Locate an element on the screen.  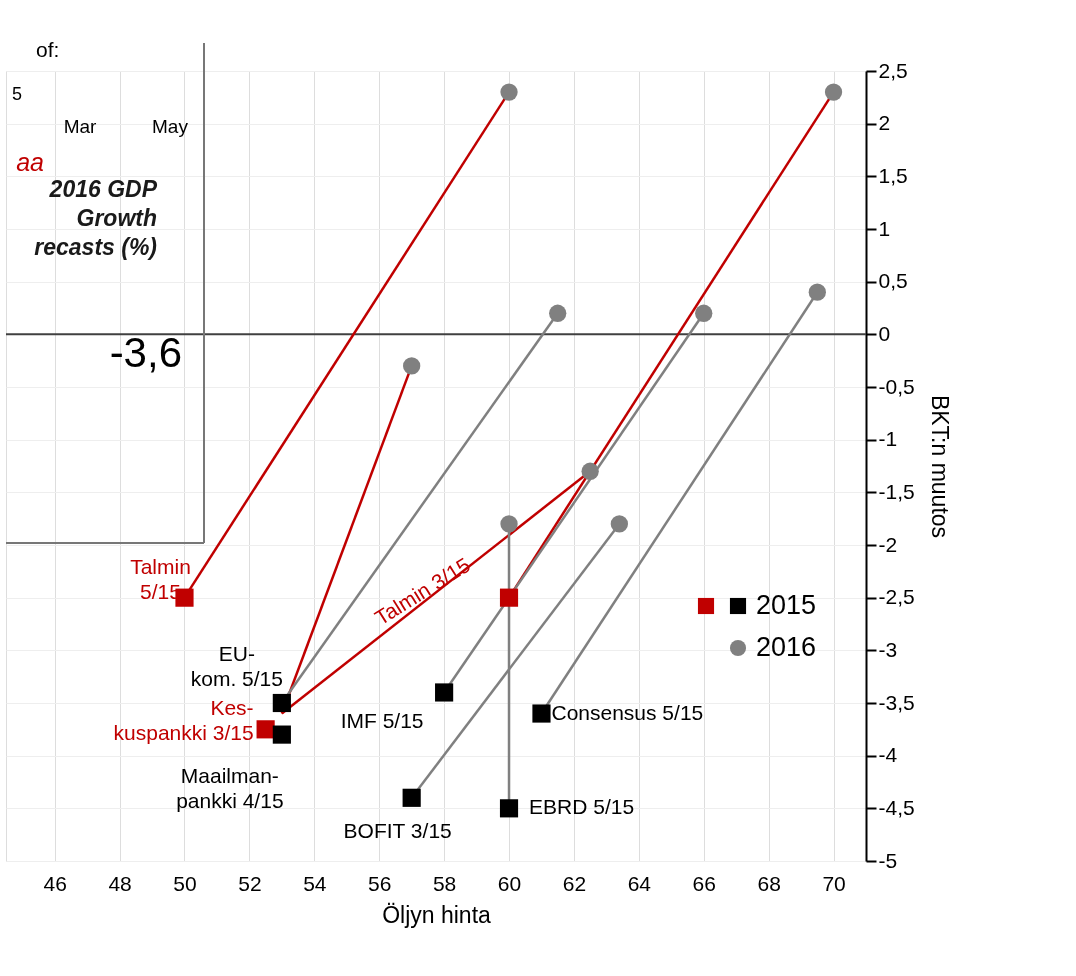
legend-label: 2015 is located at coordinates (786, 605).